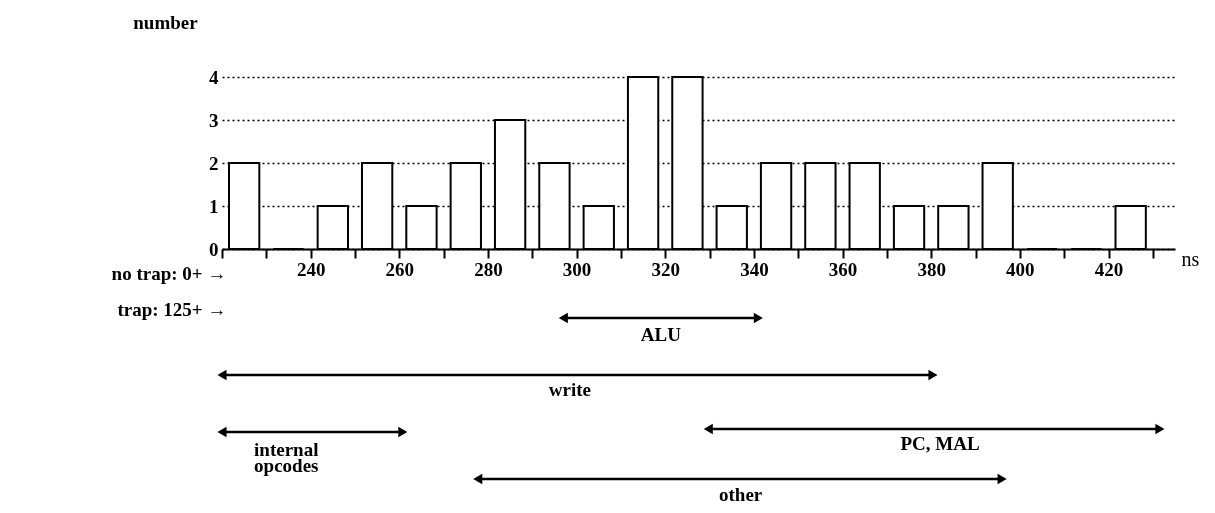  Describe the element at coordinates (577, 269) in the screenshot. I see `x-tick-label: 300` at that location.